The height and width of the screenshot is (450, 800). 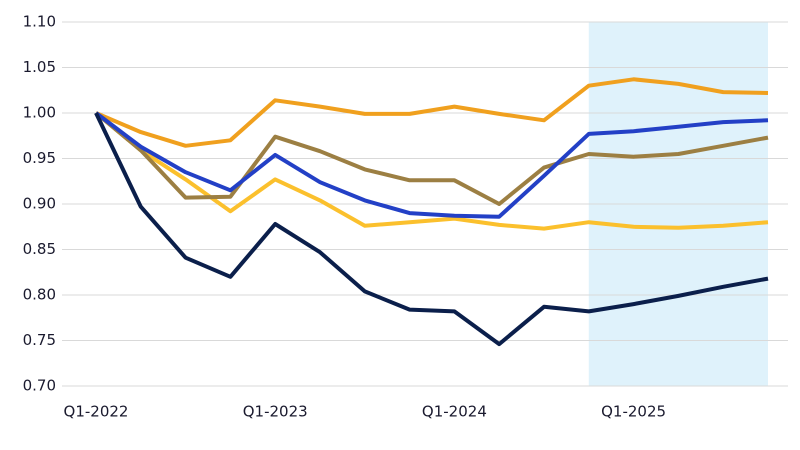 What do you see at coordinates (39, 67) in the screenshot?
I see `y-tick-label: 1.05` at bounding box center [39, 67].